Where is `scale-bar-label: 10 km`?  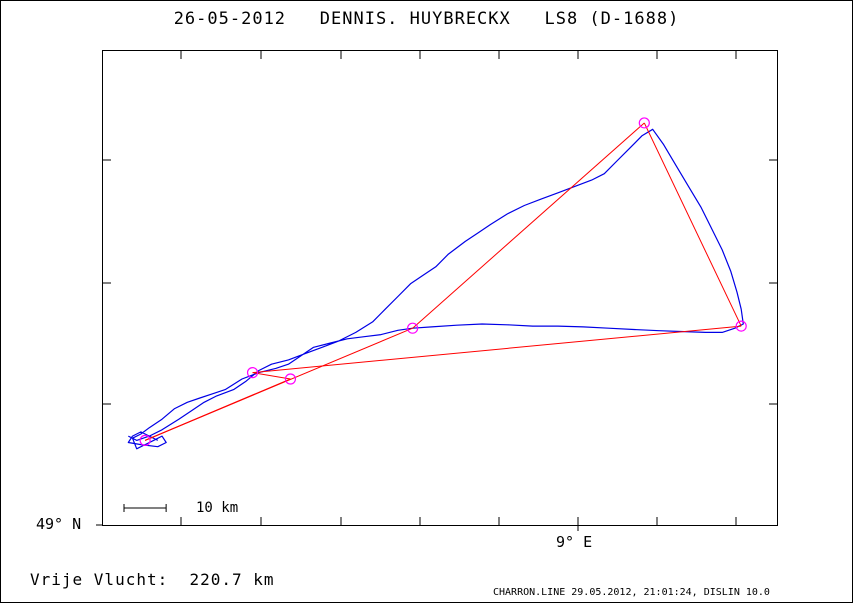 scale-bar-label: 10 km is located at coordinates (217, 508).